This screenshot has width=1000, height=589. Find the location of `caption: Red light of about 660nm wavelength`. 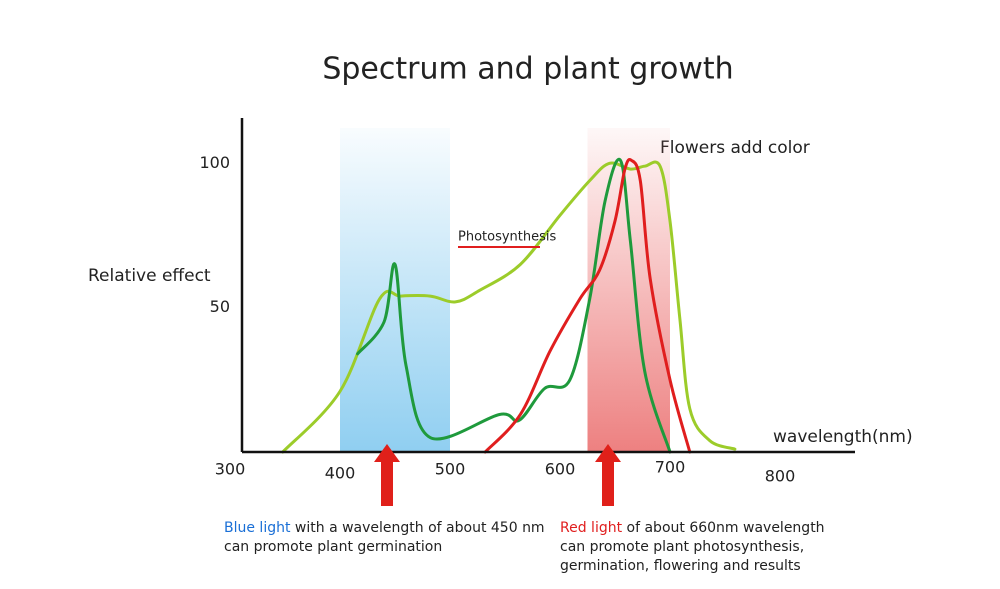

caption: Red light of about 660nm wavelength is located at coordinates (692, 528).